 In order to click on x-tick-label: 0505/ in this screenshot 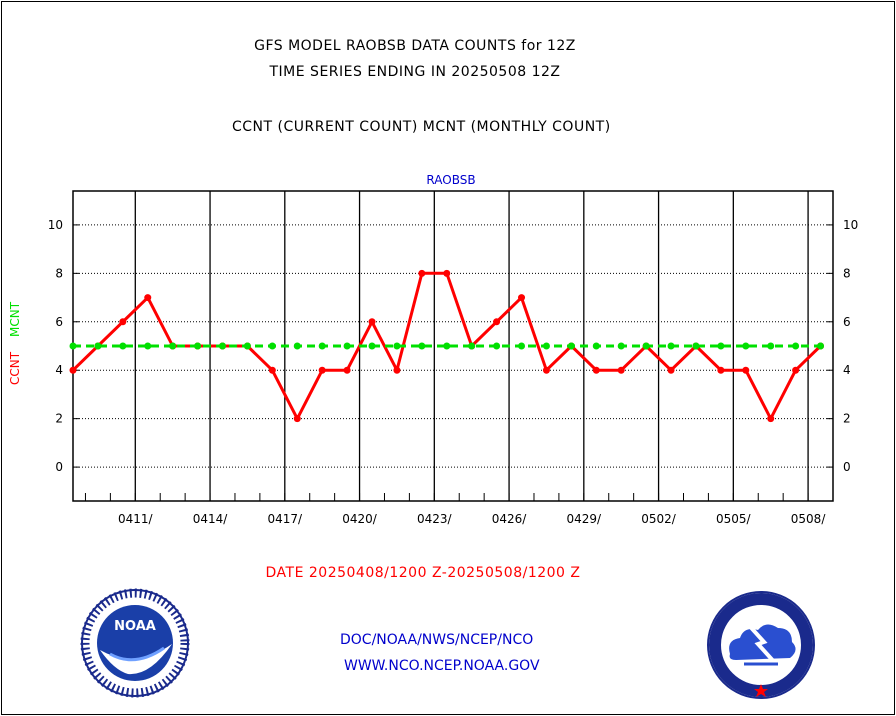, I will do `click(734, 519)`.